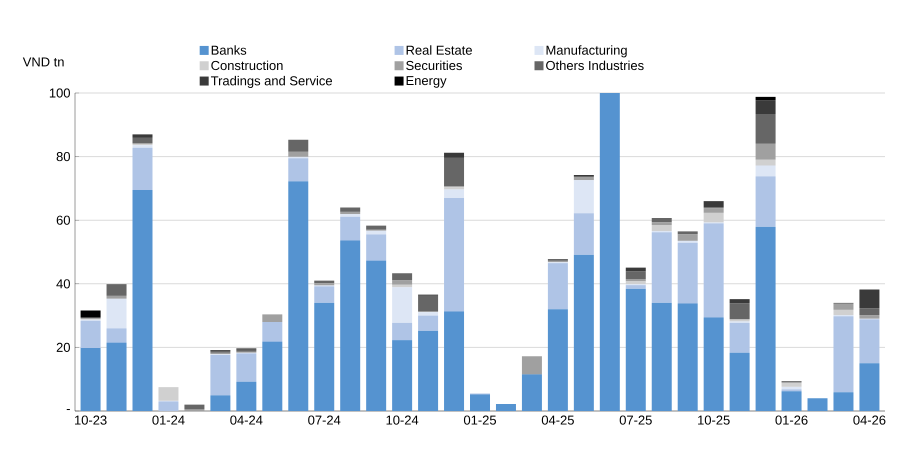 This screenshot has height=452, width=907. Describe the element at coordinates (595, 65) in the screenshot. I see `legend-label: Others Industries` at that location.